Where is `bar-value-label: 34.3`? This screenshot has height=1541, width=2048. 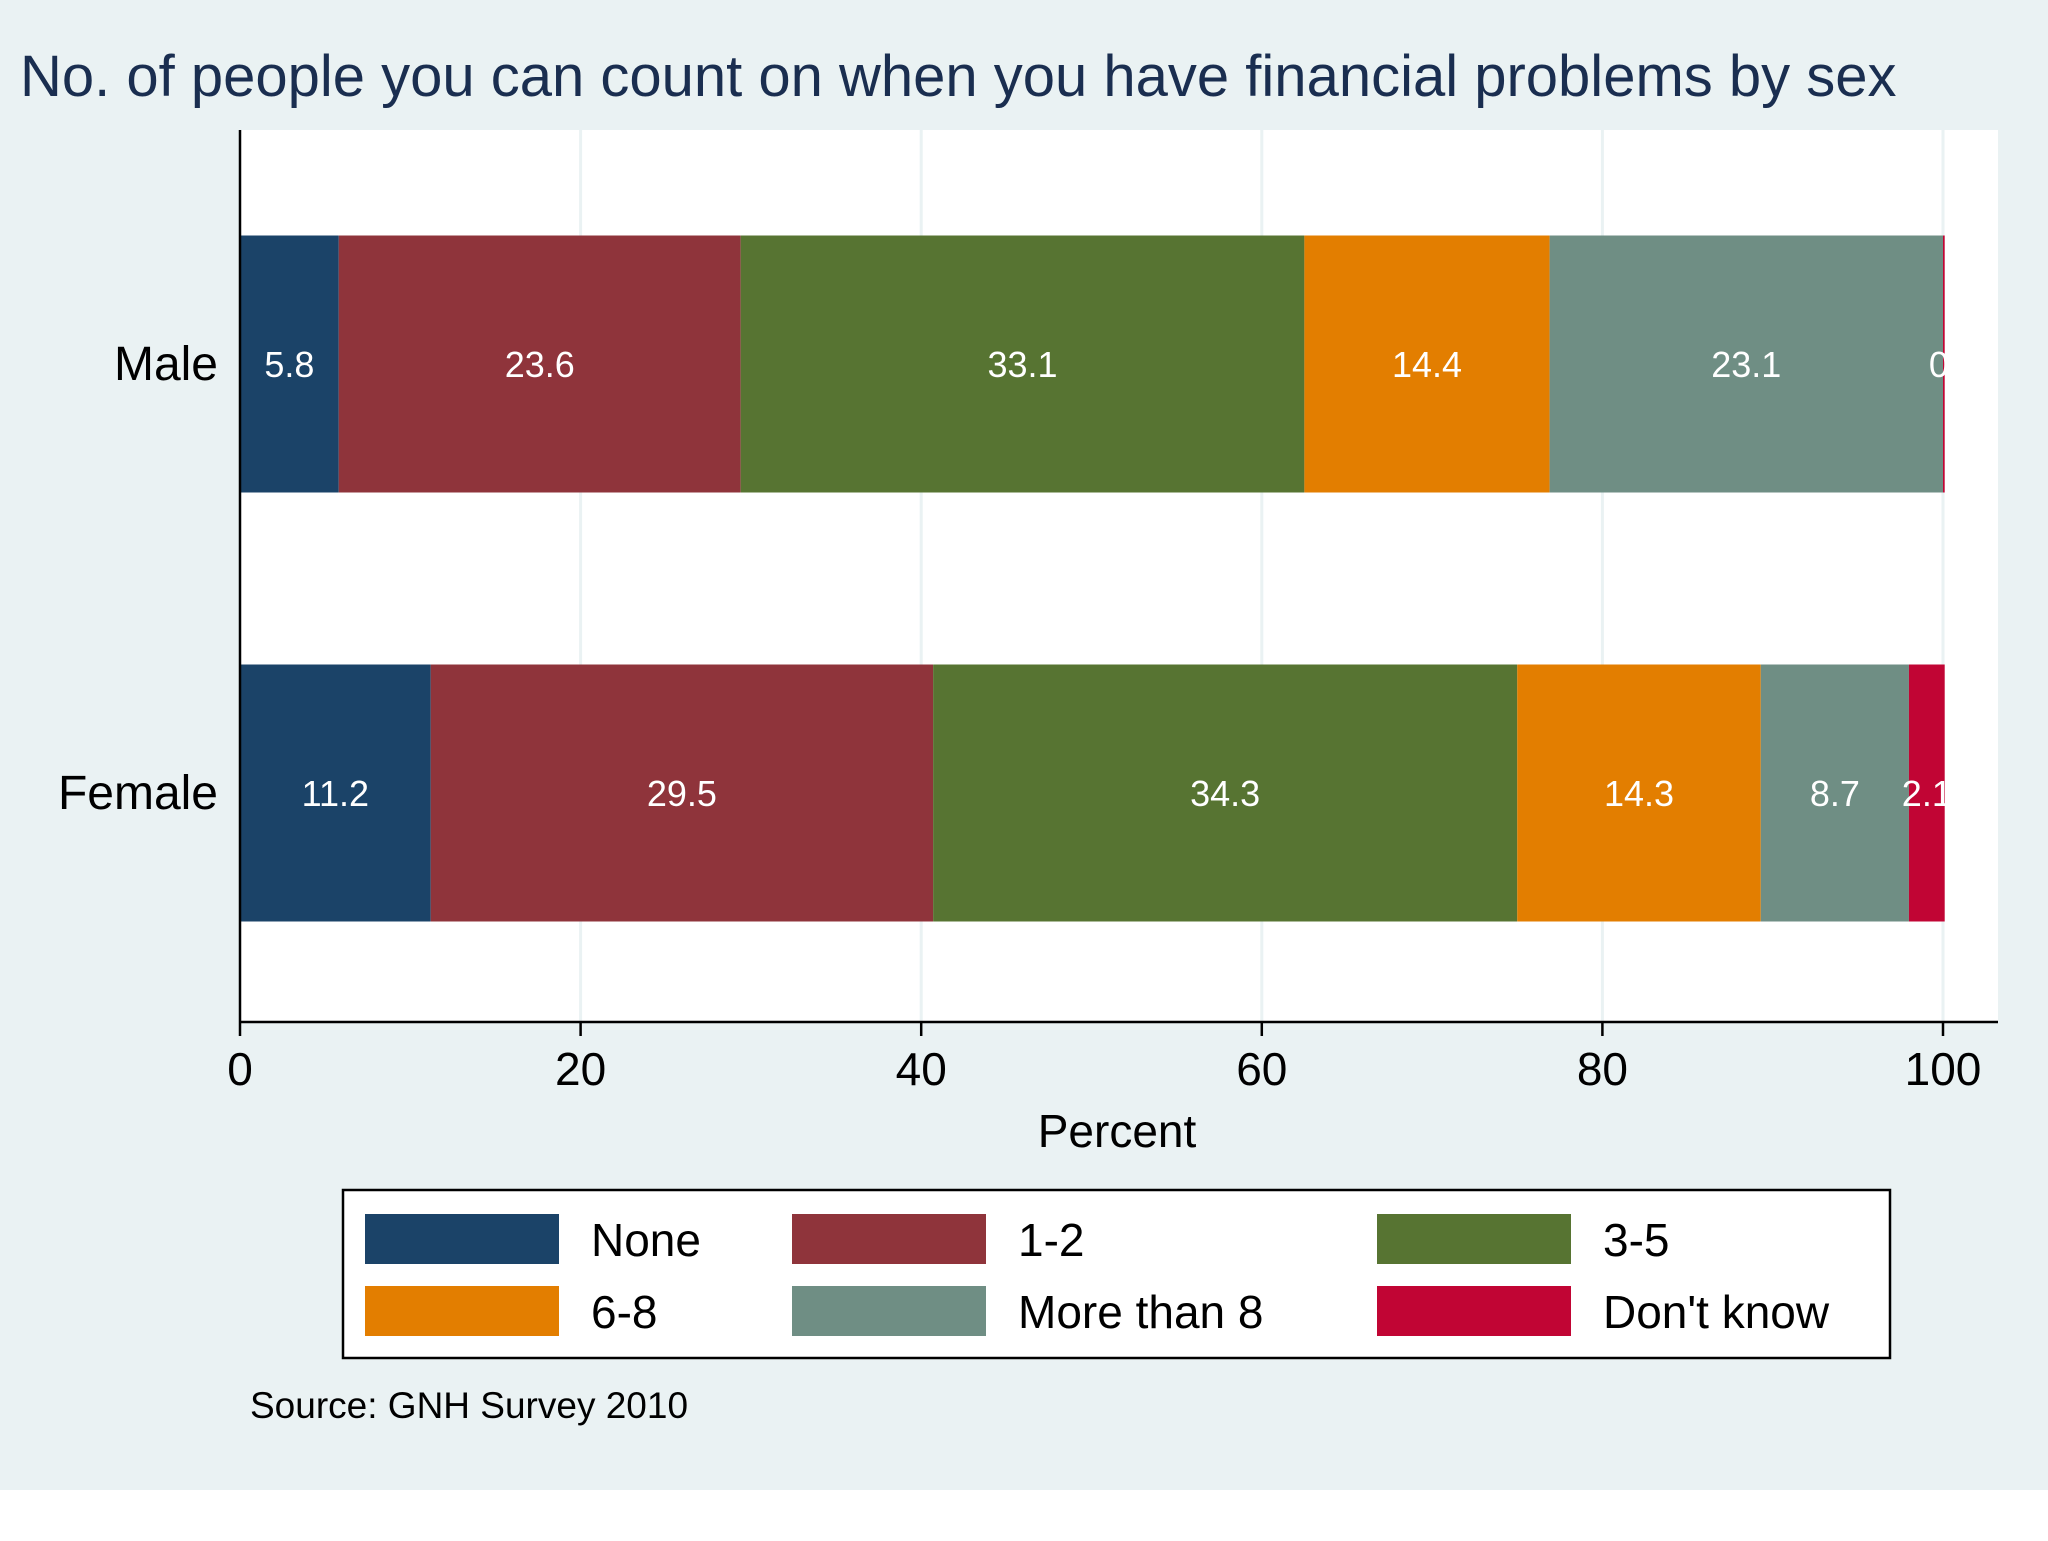 bar-value-label: 34.3 is located at coordinates (1225, 793).